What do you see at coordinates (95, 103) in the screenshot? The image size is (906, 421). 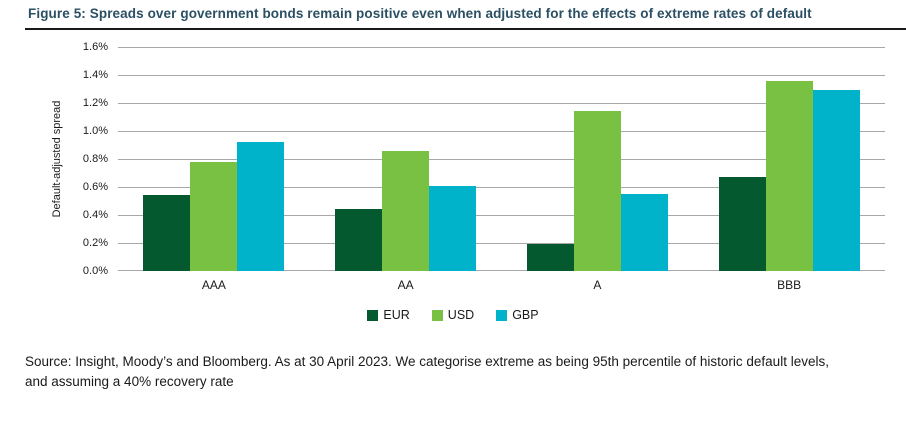 I see `y-tick-label: 1.2%` at bounding box center [95, 103].